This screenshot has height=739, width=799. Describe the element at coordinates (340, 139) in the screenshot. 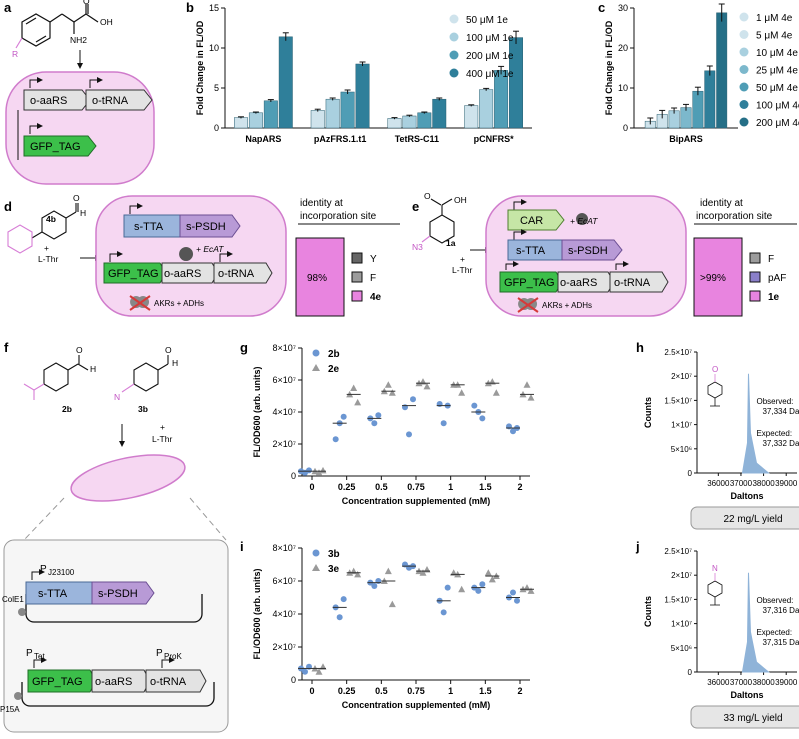

I see `category-label: pAzFRS.1.t1` at that location.